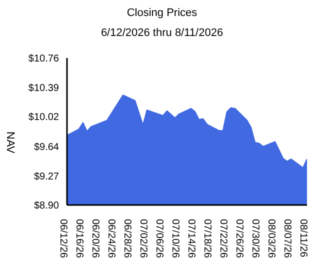 The width and height of the screenshot is (324, 267). What do you see at coordinates (143, 238) in the screenshot?
I see `x-tick-label: 07/02/26` at bounding box center [143, 238].